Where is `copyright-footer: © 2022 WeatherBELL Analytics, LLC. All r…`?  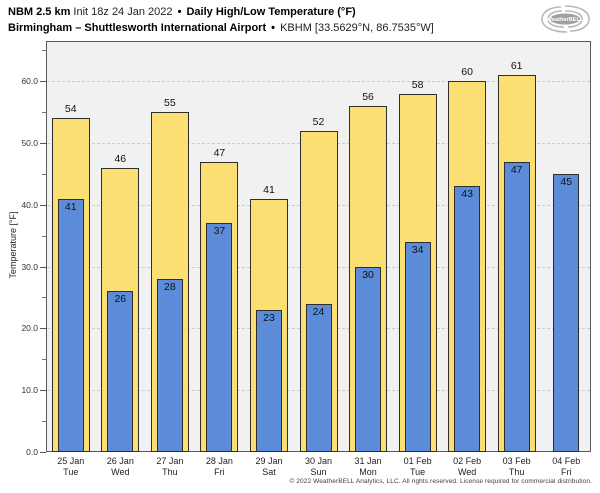 copyright-footer: © 2022 WeatherBELL Analytics, LLC. All r… is located at coordinates (440, 481).